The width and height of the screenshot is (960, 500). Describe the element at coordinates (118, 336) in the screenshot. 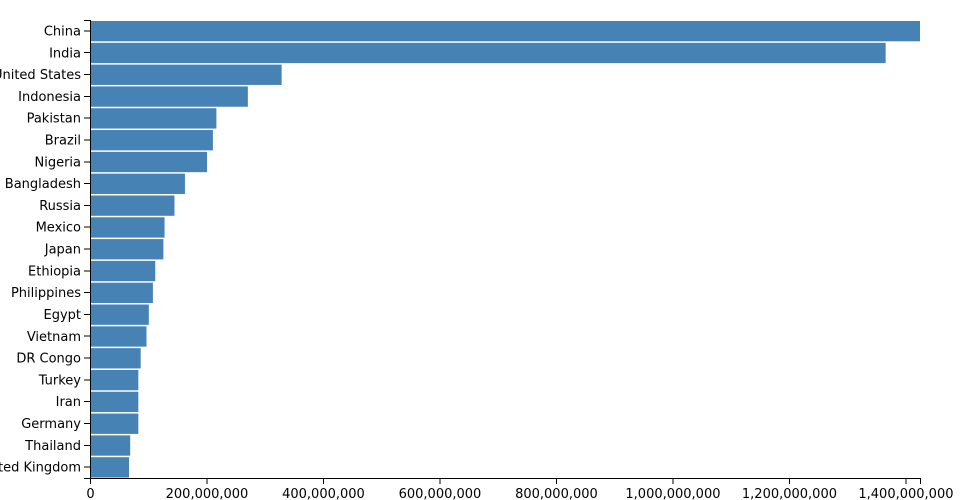

I see `bar-vietnam` at that location.